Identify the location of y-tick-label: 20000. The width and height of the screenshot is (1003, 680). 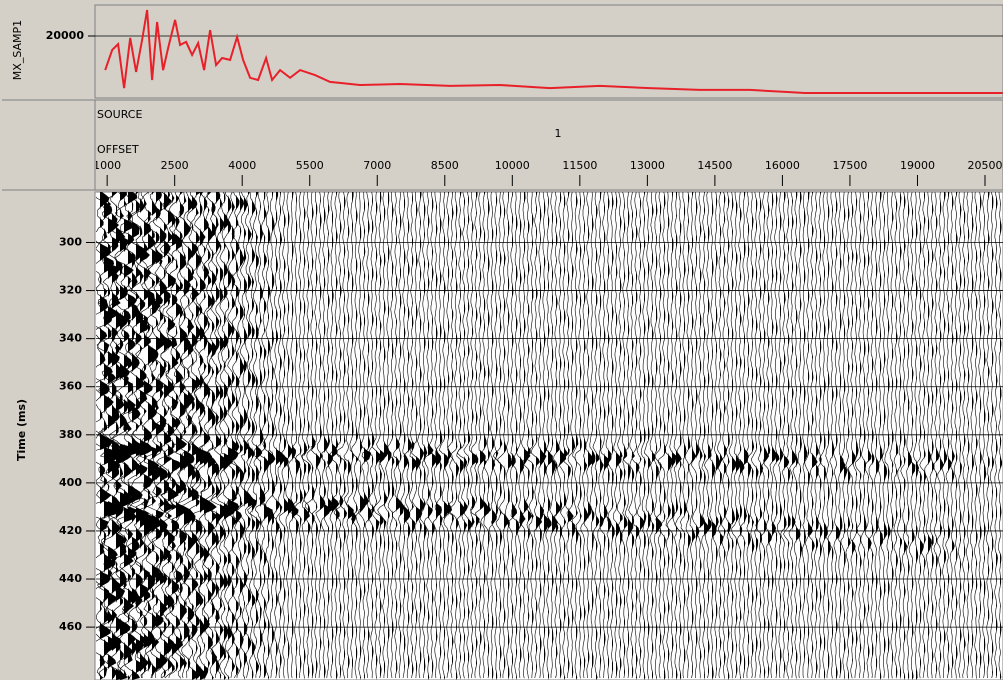
(65, 35).